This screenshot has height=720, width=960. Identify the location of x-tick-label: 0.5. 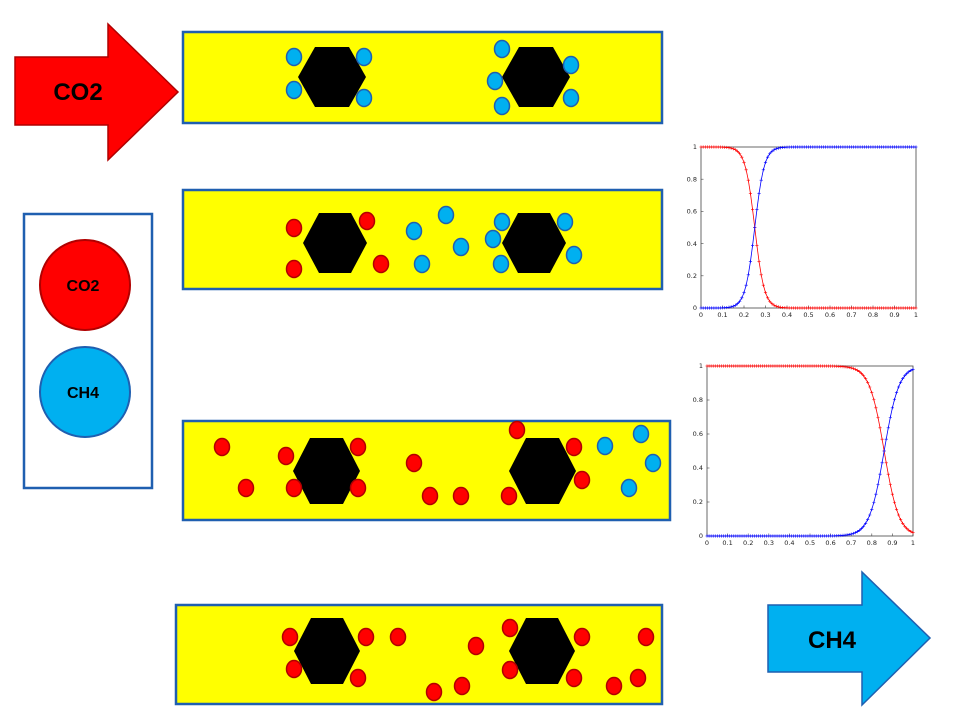
(810, 543).